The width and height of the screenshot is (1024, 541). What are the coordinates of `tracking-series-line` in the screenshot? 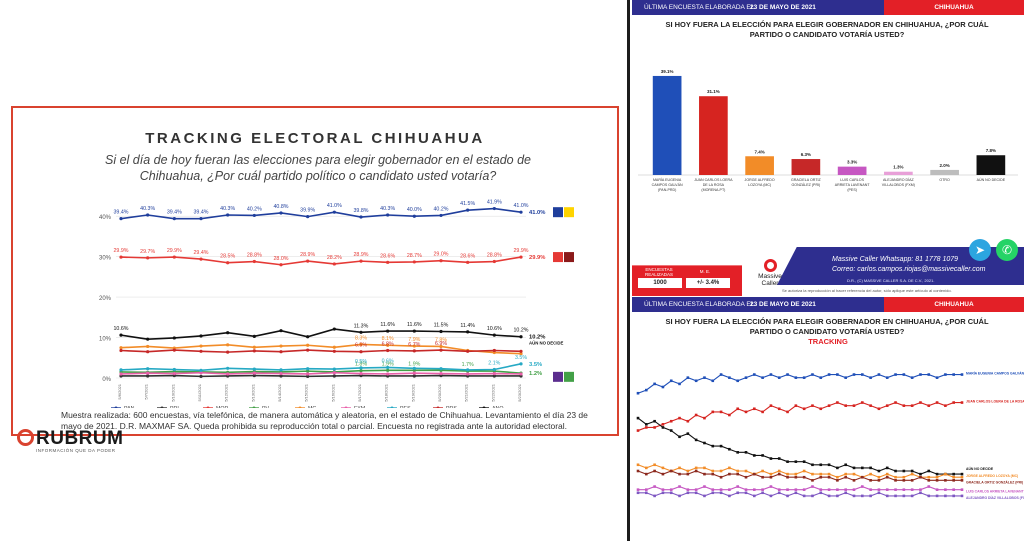 It's located at (799, 416).